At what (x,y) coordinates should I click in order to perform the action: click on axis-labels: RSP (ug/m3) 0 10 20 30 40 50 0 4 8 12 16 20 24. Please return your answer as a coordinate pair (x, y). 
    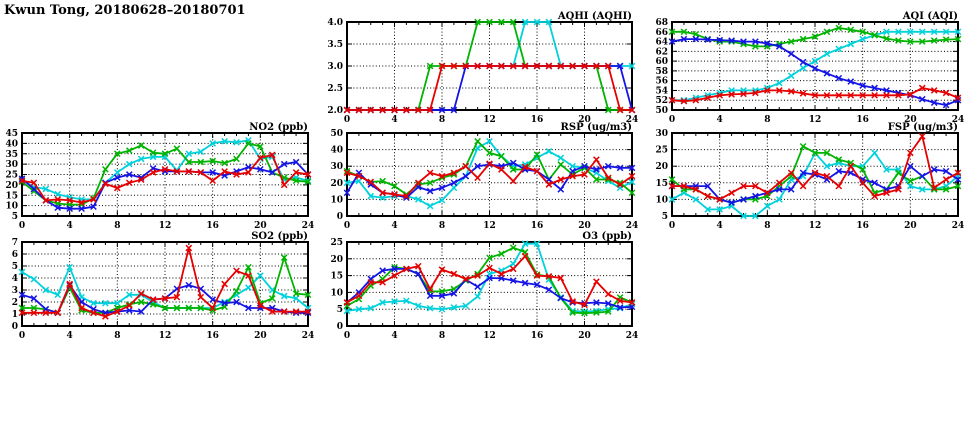
    Looking at the image, I should click on (484, 176).